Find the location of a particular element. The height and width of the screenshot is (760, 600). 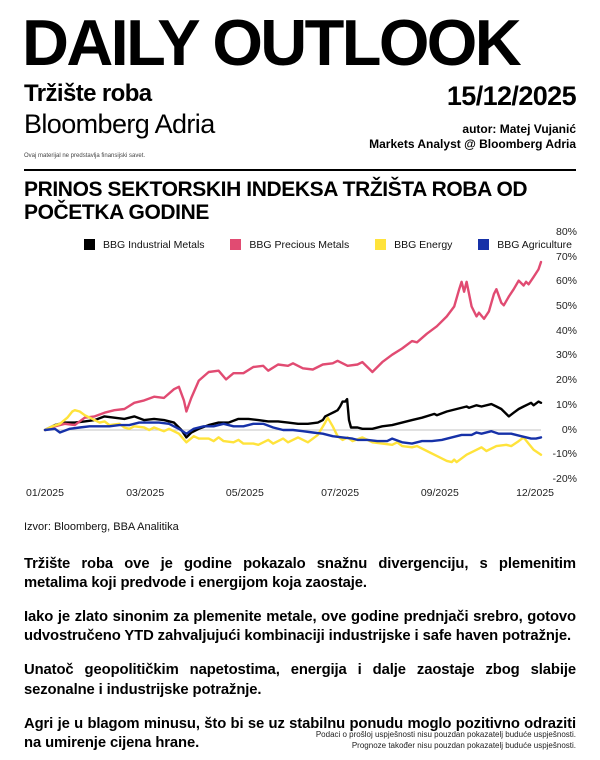

author-role: Markets Analyst @ Bloomberg Adria is located at coordinates (472, 144).